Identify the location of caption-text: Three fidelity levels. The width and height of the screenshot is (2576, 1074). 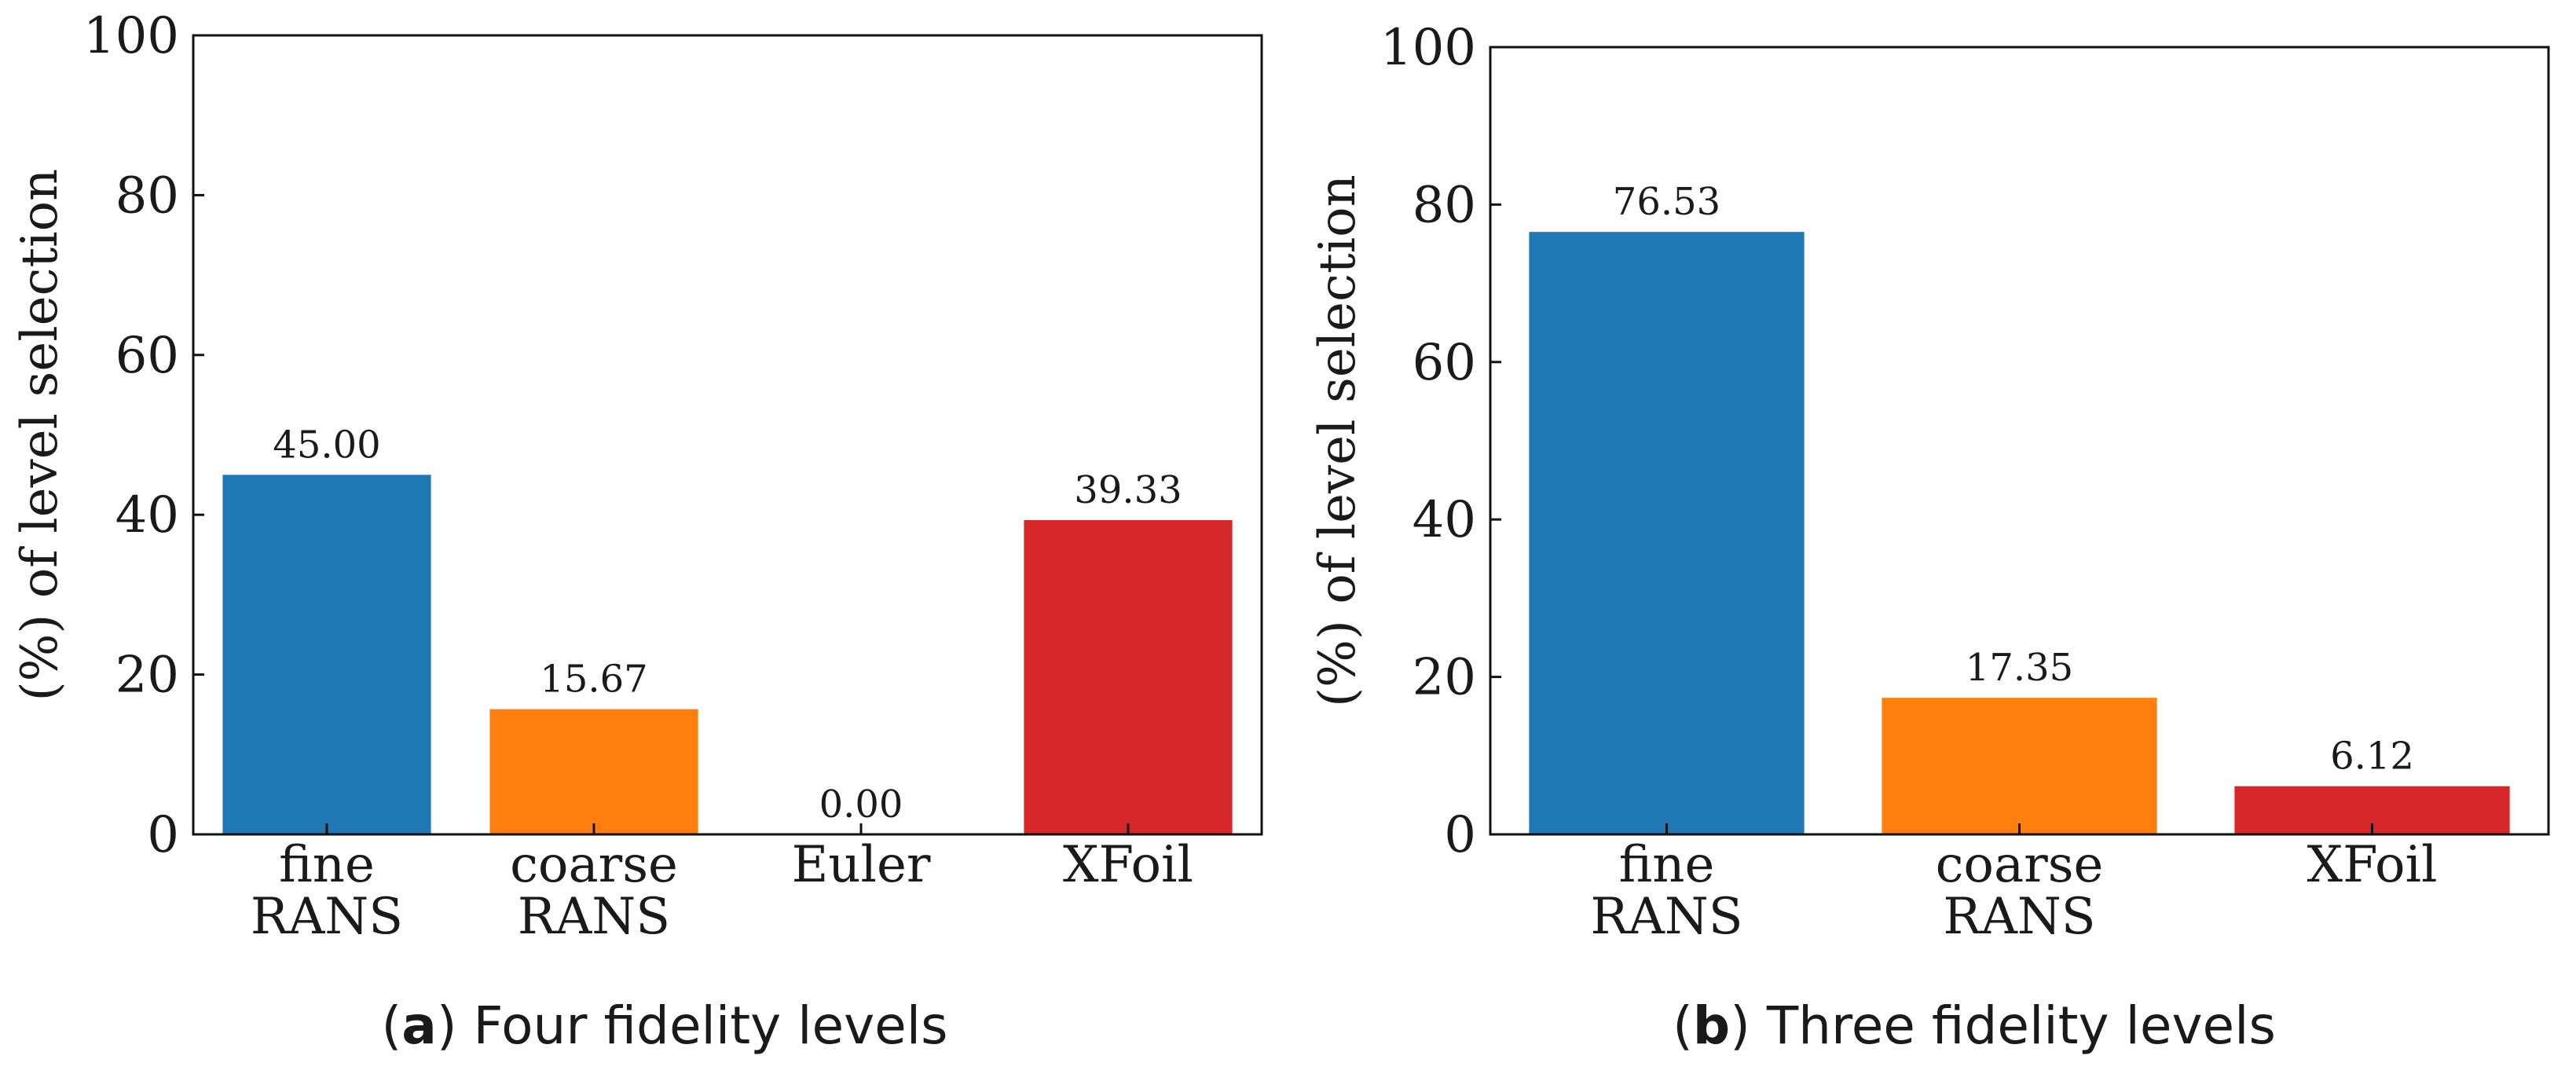
(2021, 1025).